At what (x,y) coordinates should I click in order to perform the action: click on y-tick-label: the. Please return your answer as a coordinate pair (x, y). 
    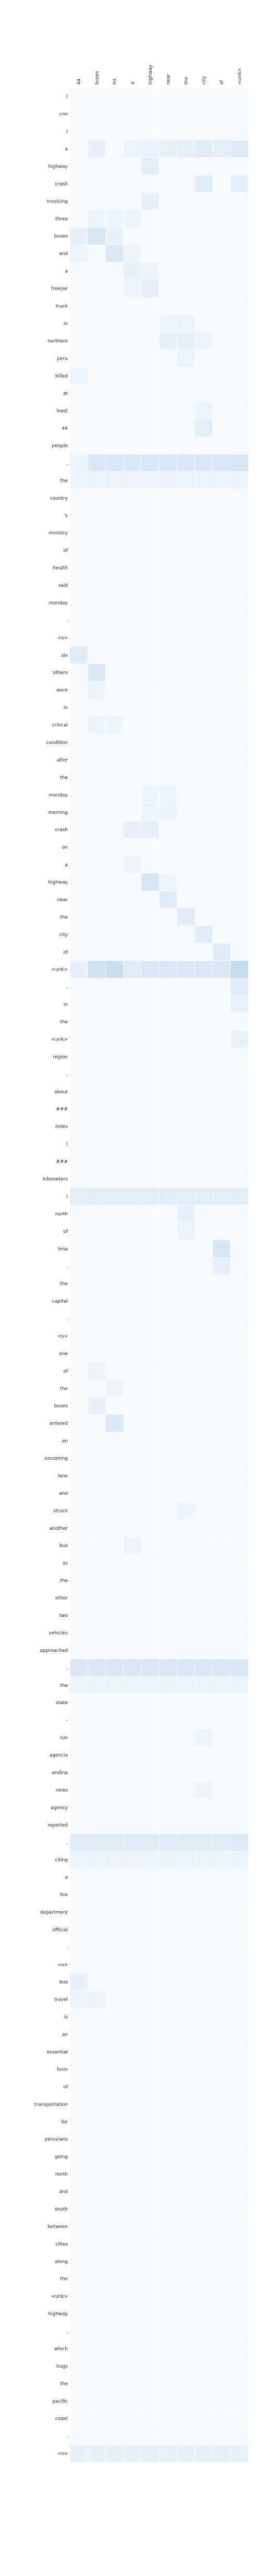
    Looking at the image, I should click on (64, 480).